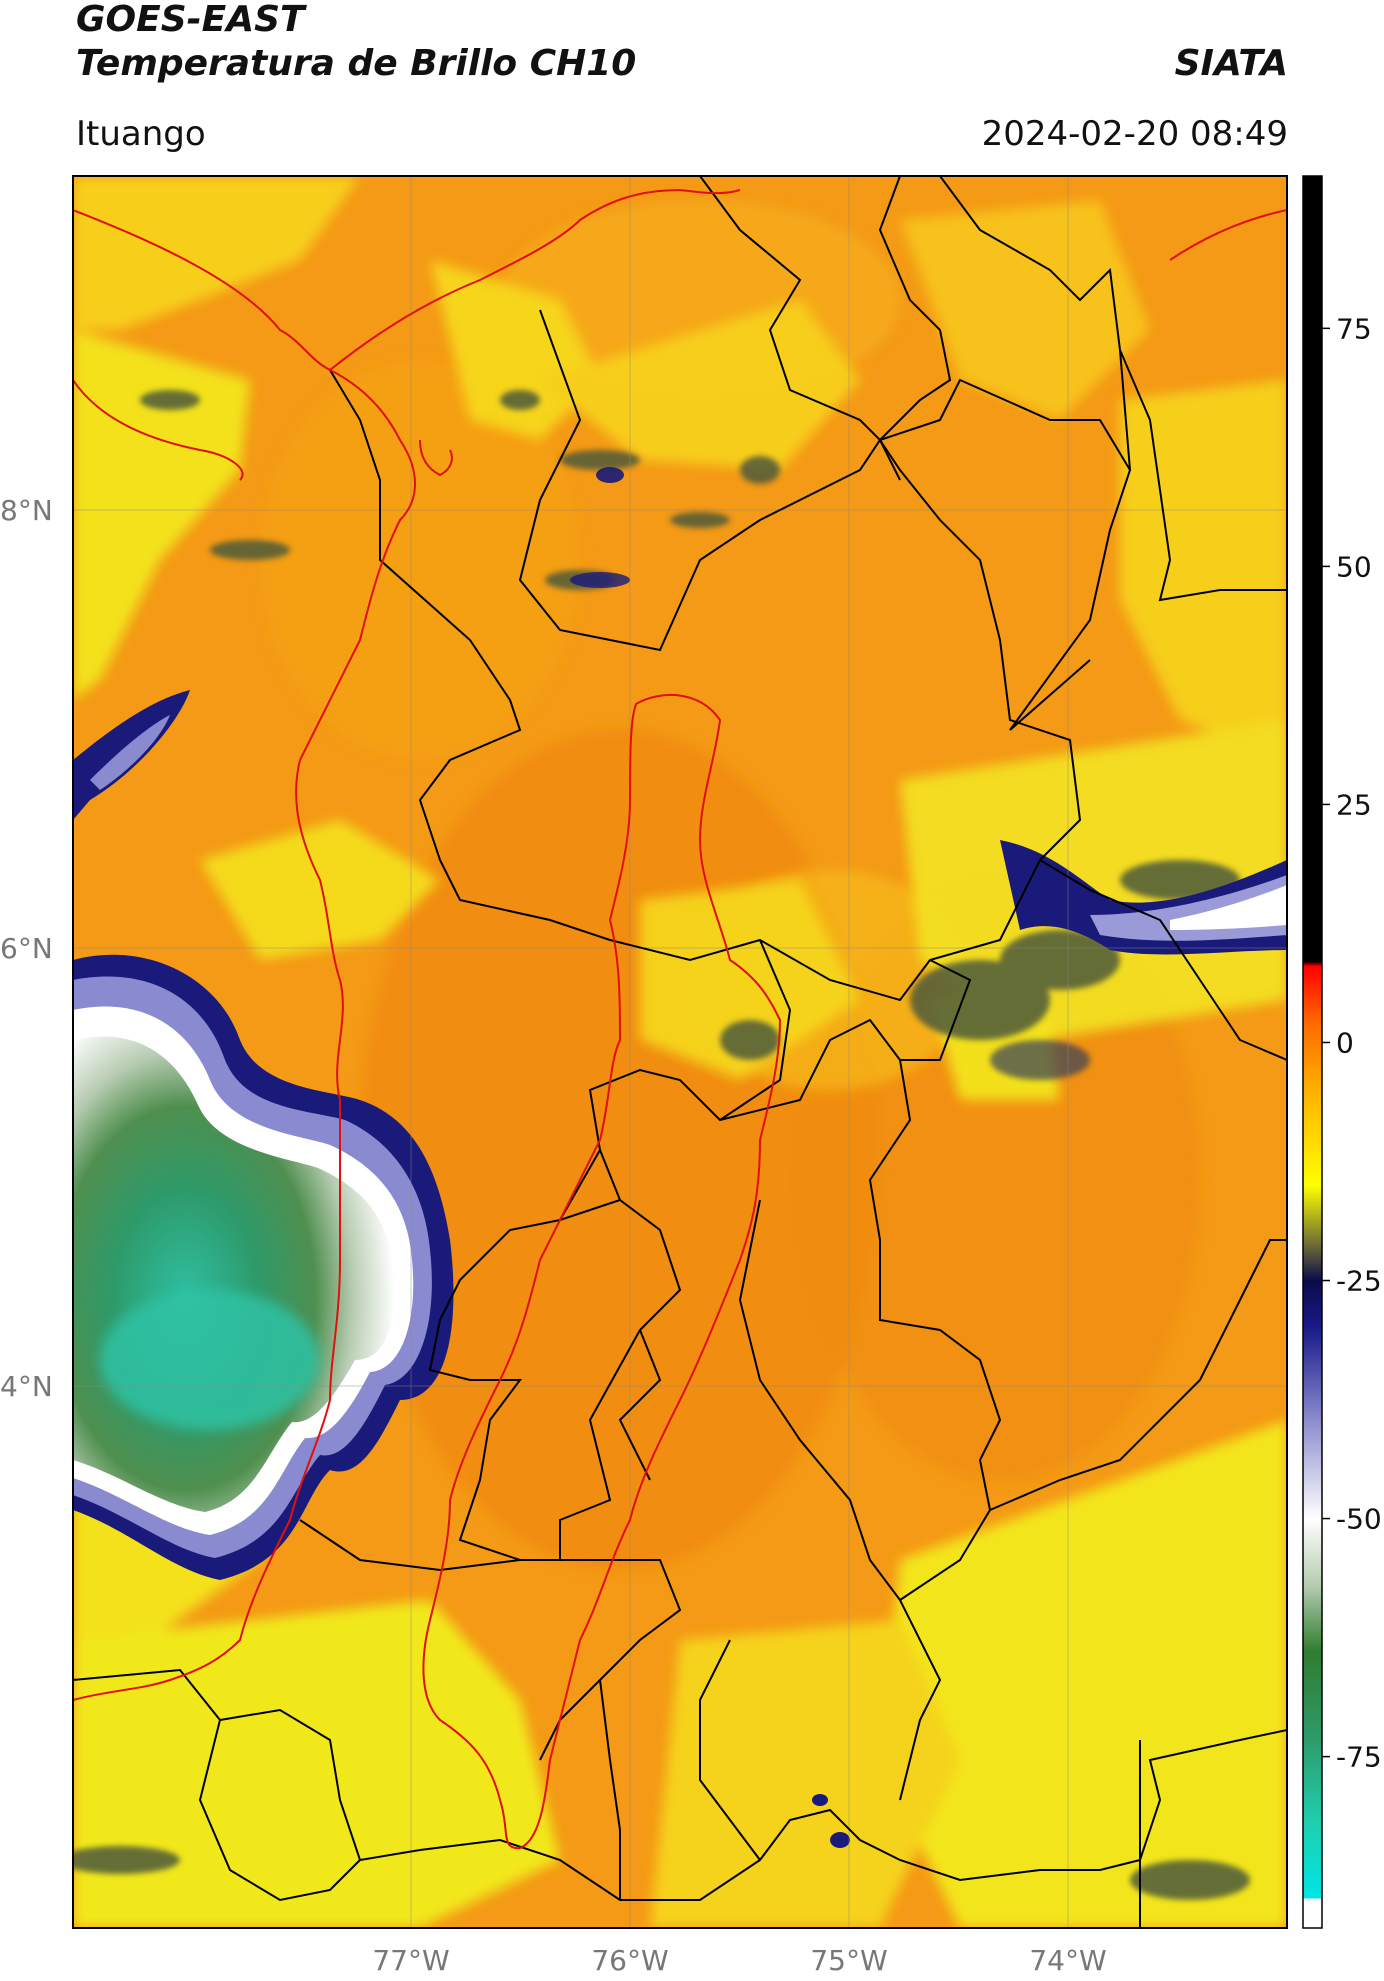  I want to click on agency-label: SIATA, so click(1231, 63).